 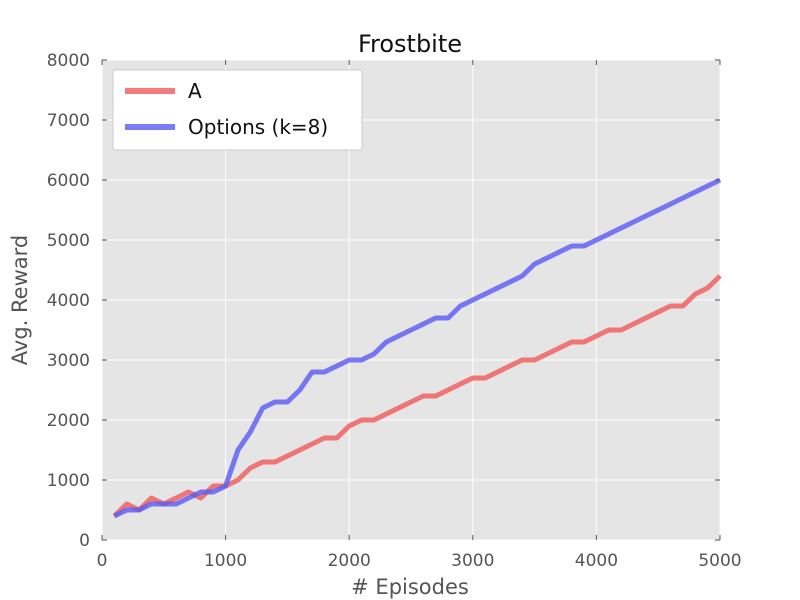 What do you see at coordinates (419, 561) in the screenshot?
I see `x-tick-labels: 0 1000 2000 3000 4000 5000` at bounding box center [419, 561].